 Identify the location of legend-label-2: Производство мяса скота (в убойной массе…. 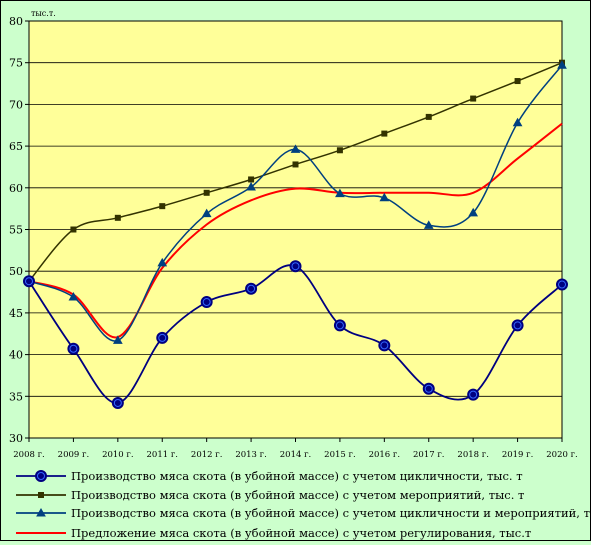
(331, 513).